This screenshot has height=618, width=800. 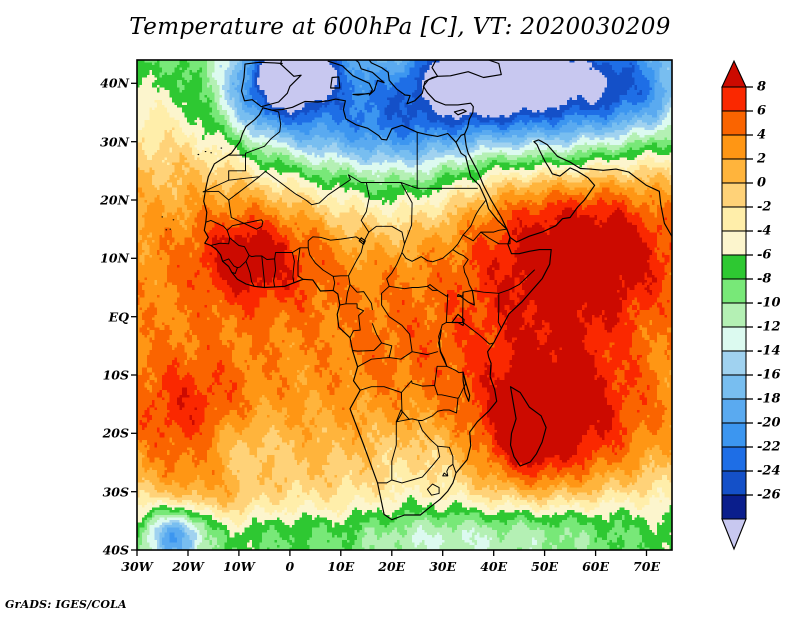 I want to click on y-axis-tick-label: 40S, so click(x=115, y=550).